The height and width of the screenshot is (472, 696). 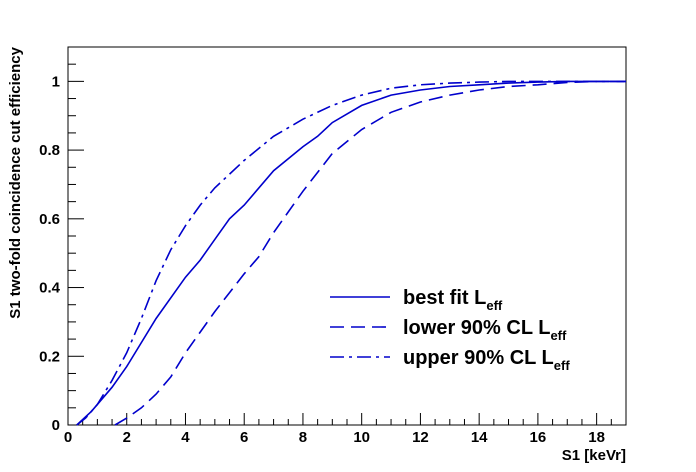 I want to click on legend-label-2: upper 90% CL Leff, so click(x=486, y=360).